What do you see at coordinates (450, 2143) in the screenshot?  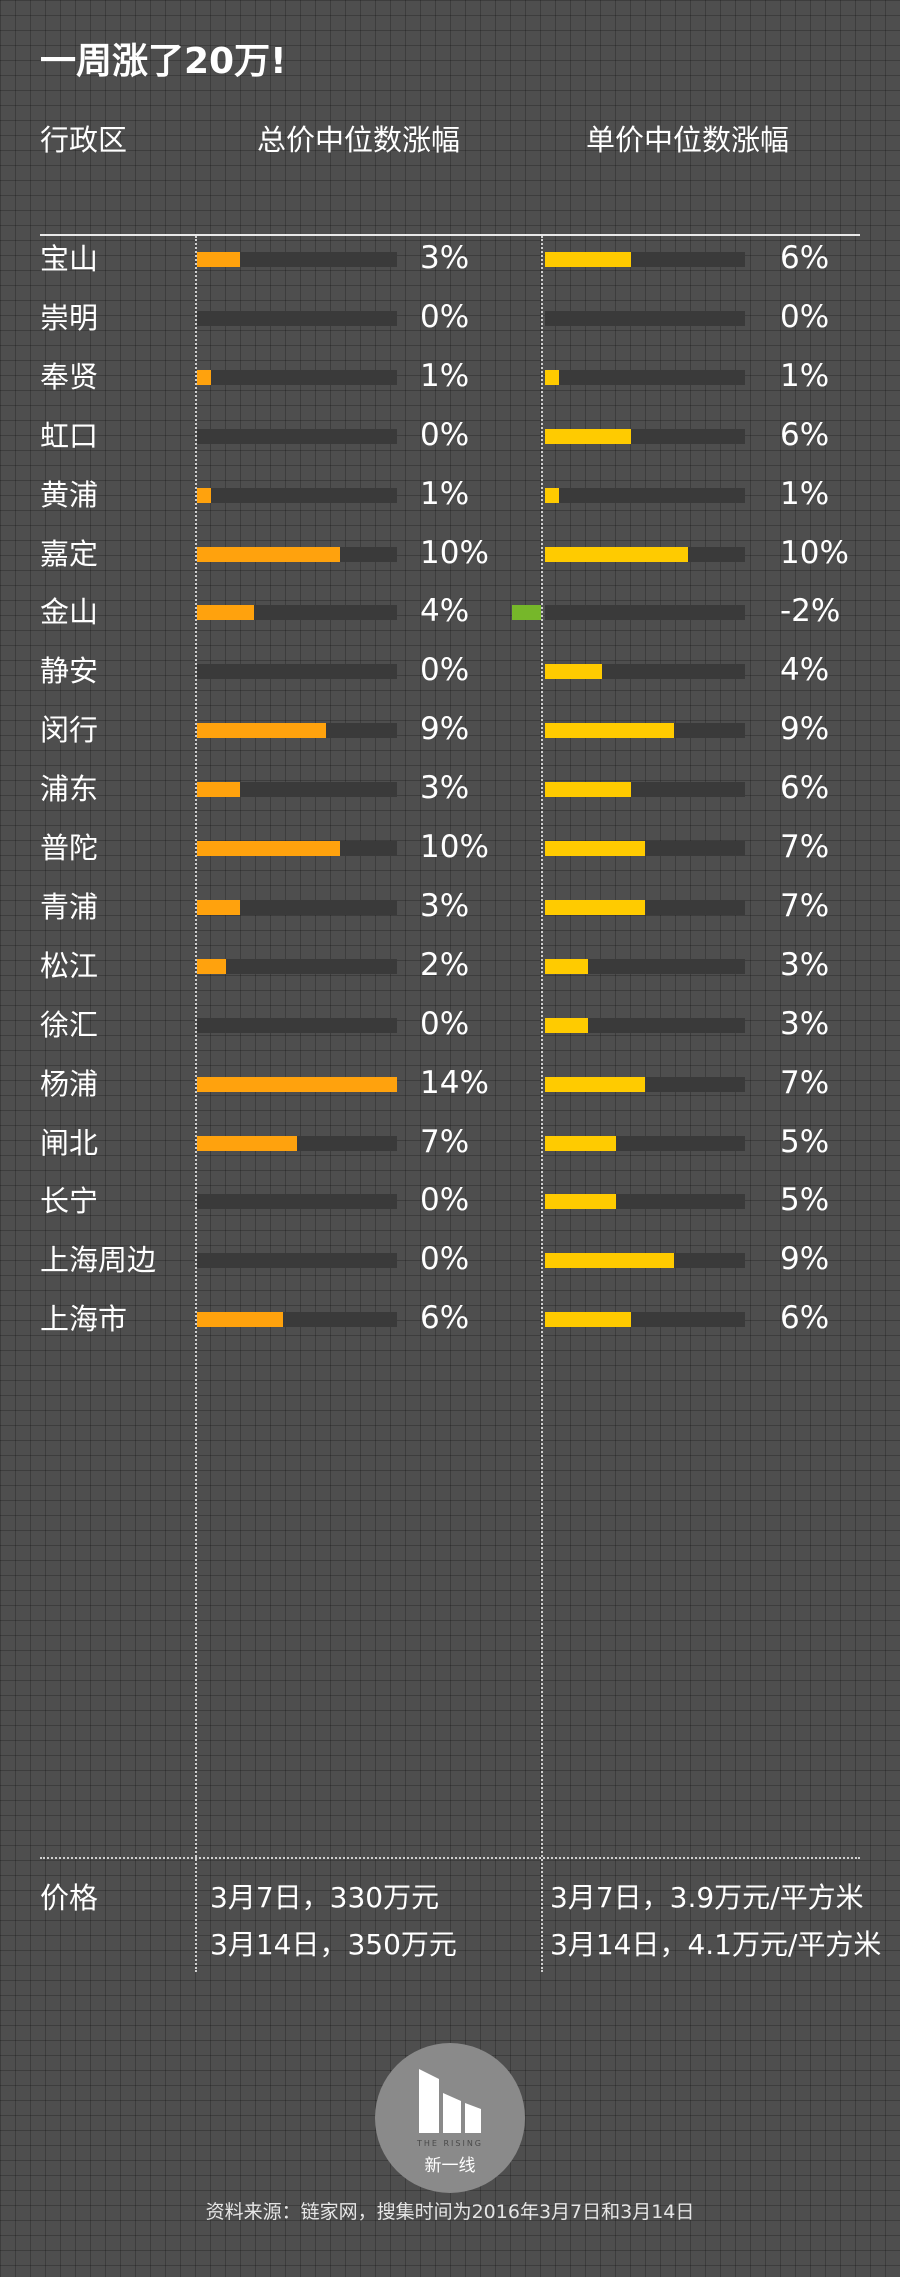 I see `logo-english-text: THE RISING` at bounding box center [450, 2143].